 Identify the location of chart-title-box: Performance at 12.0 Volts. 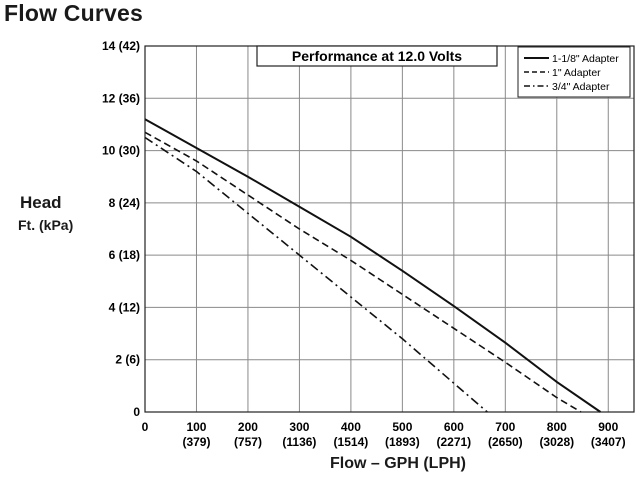
(377, 56).